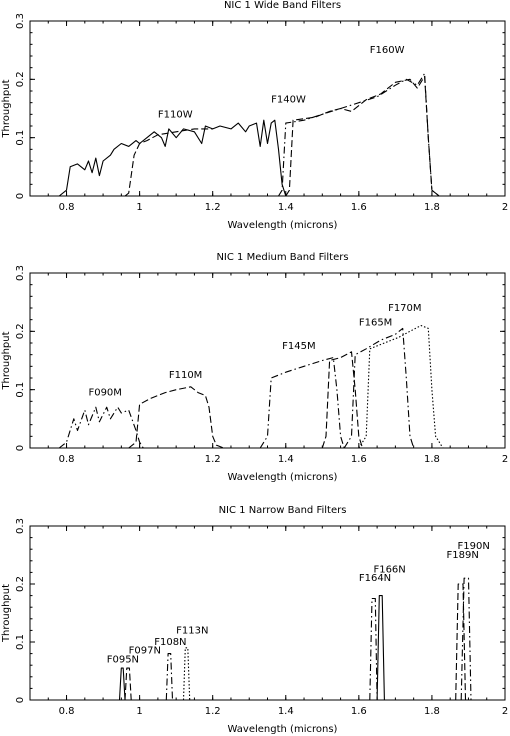 Image resolution: width=510 pixels, height=736 pixels. I want to click on series-line-f164n, so click(373, 649).